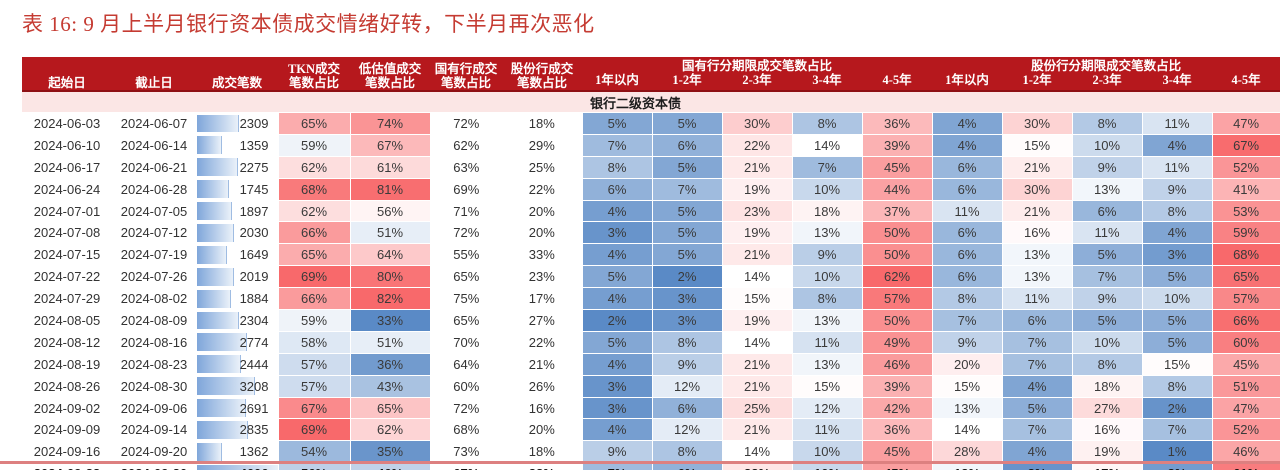  What do you see at coordinates (757, 123) in the screenshot?
I see `state-maturity-cell: 30%` at bounding box center [757, 123].